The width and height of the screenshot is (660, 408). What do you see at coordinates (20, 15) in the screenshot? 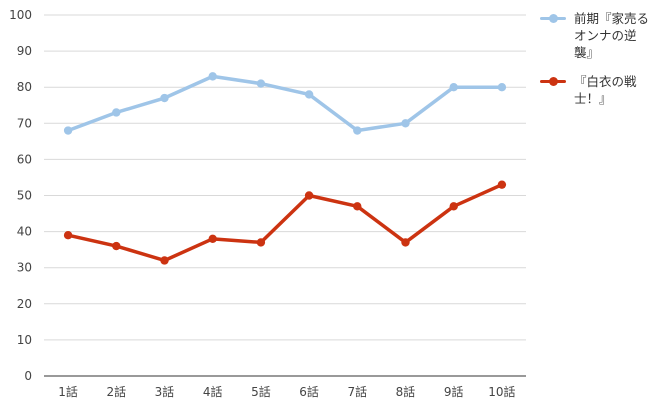
I see `y-tick-label: 100` at bounding box center [20, 15].